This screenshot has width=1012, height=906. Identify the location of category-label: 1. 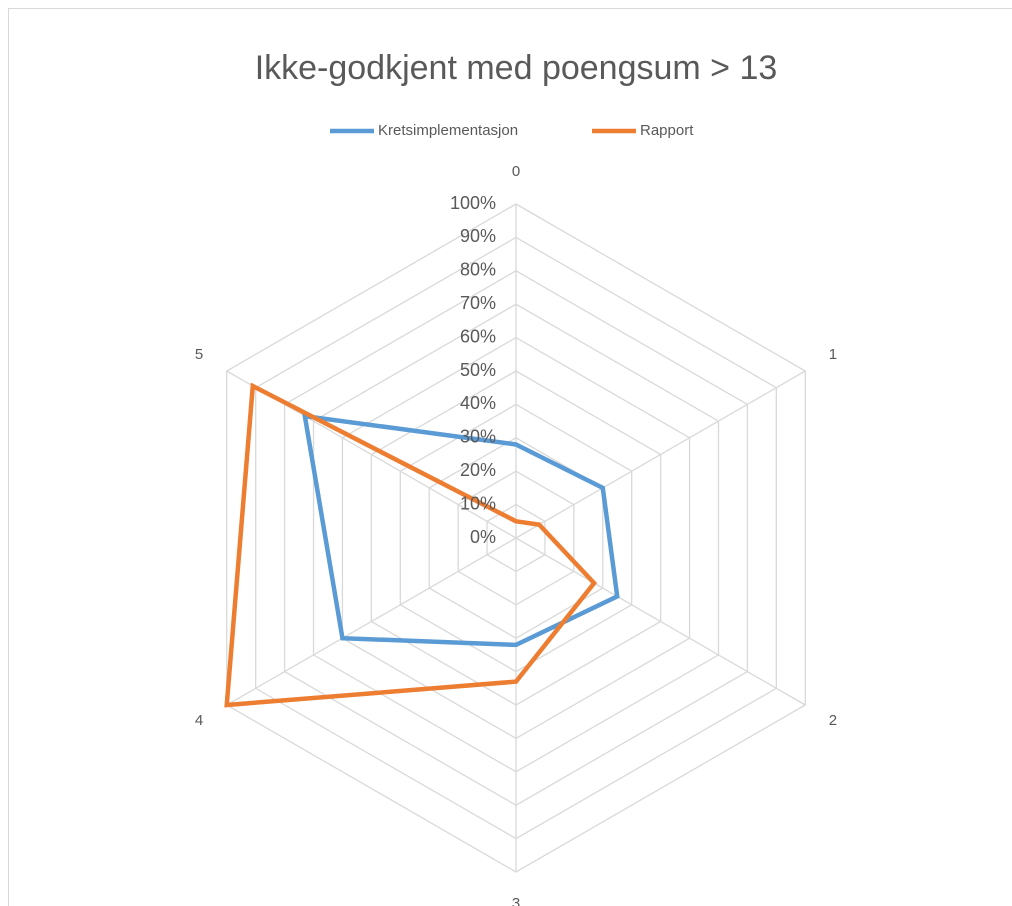
(833, 354).